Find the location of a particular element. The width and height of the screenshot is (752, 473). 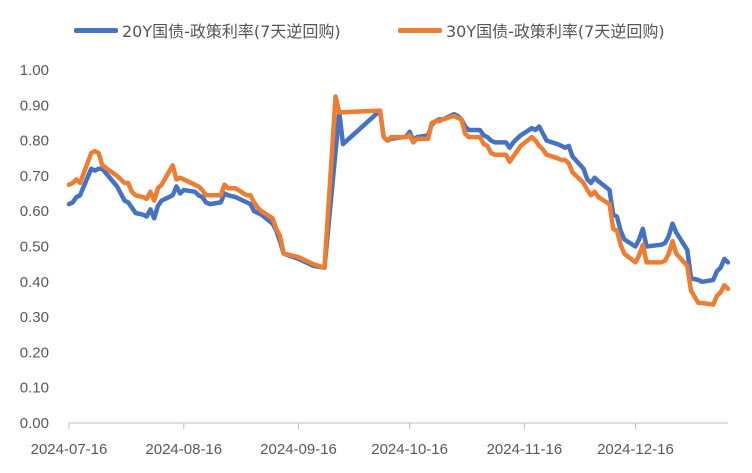

x-tick-label: 2024-10-16 is located at coordinates (409, 449).